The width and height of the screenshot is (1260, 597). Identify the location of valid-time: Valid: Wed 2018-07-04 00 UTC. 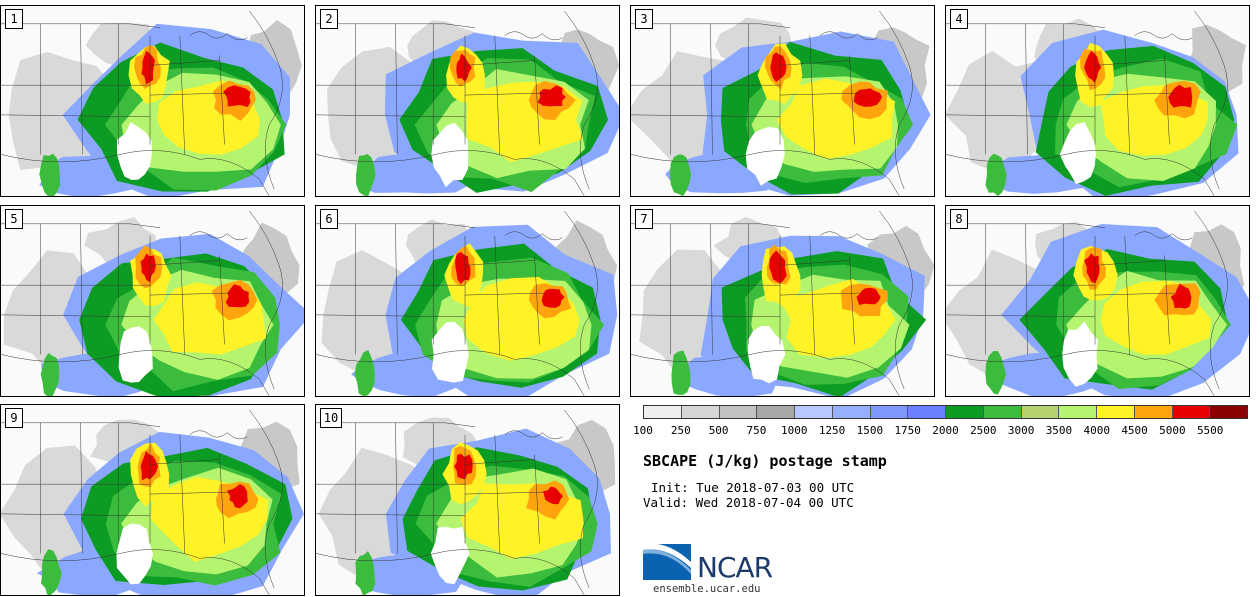
(748, 502).